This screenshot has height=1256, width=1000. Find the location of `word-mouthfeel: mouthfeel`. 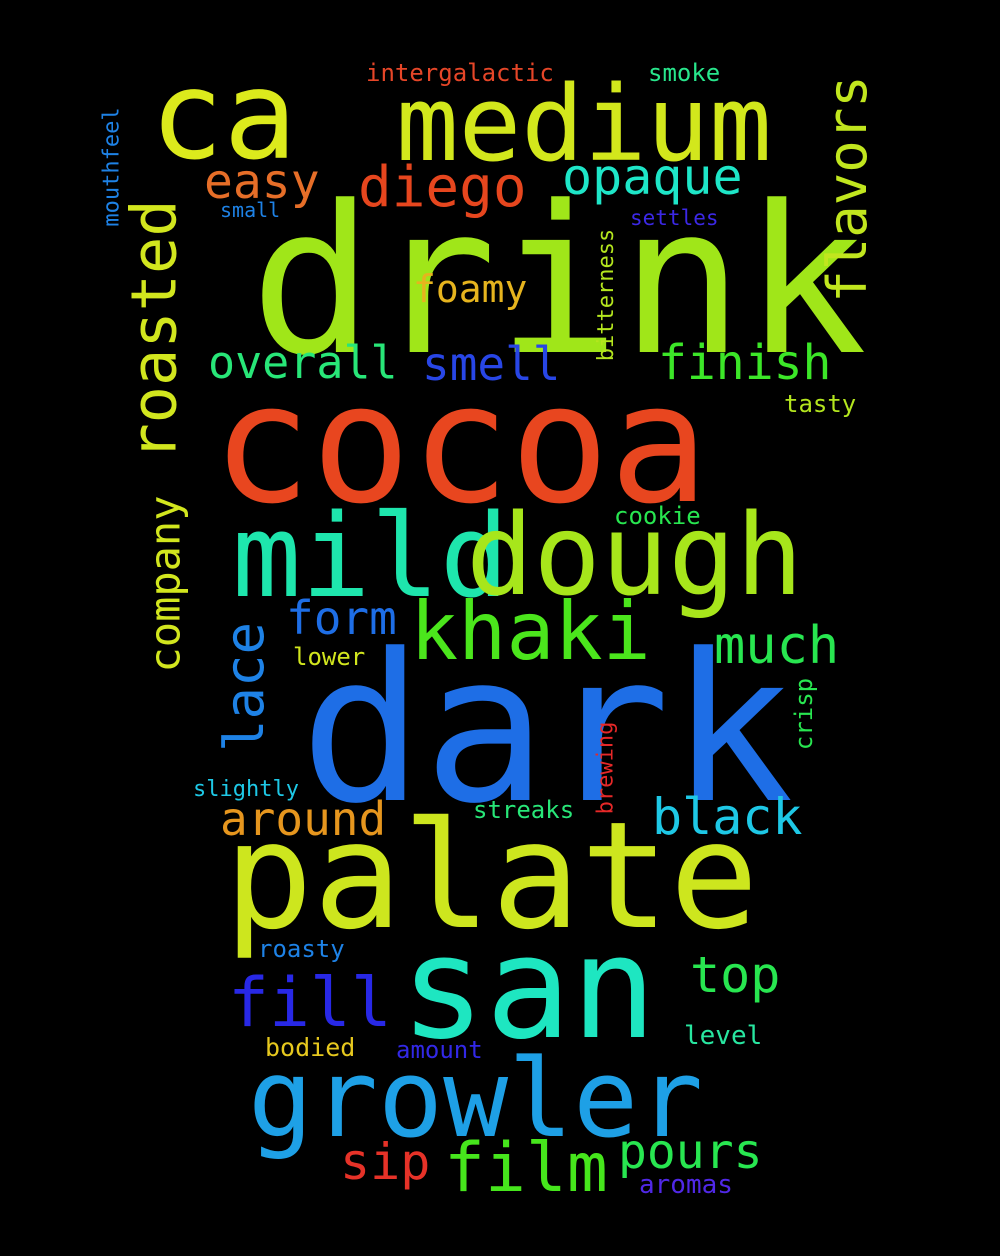

word-mouthfeel: mouthfeel is located at coordinates (112, 167).